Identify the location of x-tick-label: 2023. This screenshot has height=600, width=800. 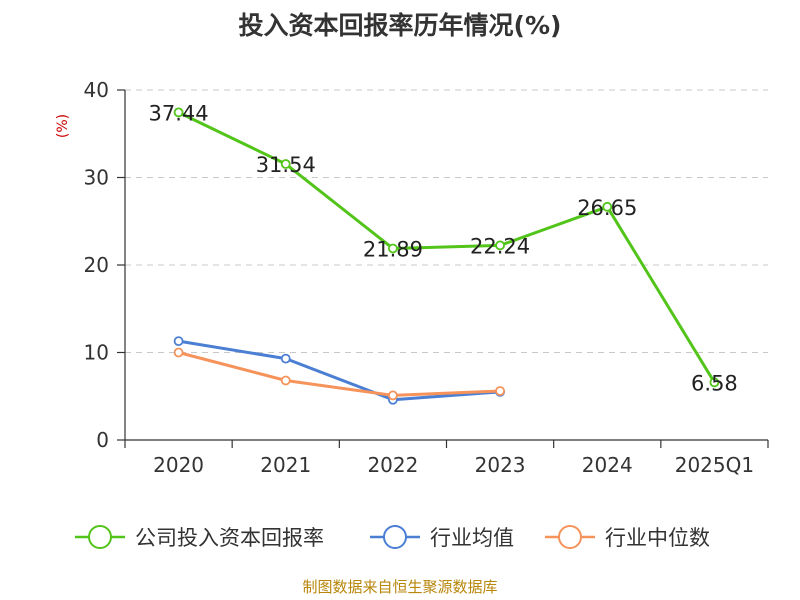
(500, 465).